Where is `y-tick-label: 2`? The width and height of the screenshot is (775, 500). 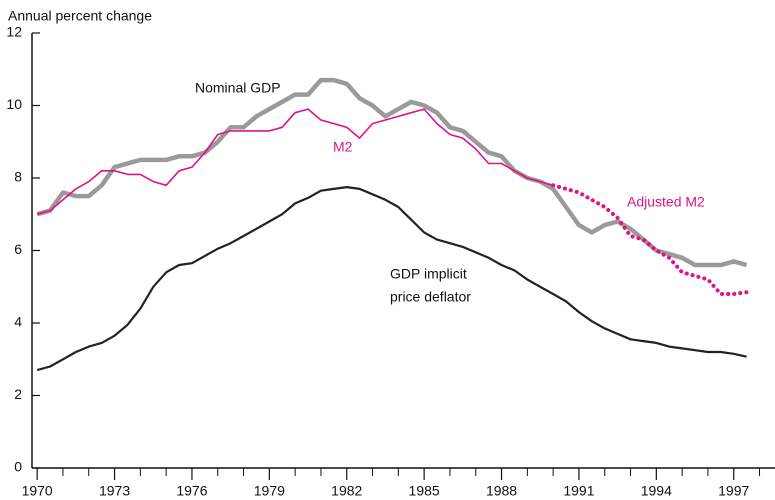
y-tick-label: 2 is located at coordinates (18, 394).